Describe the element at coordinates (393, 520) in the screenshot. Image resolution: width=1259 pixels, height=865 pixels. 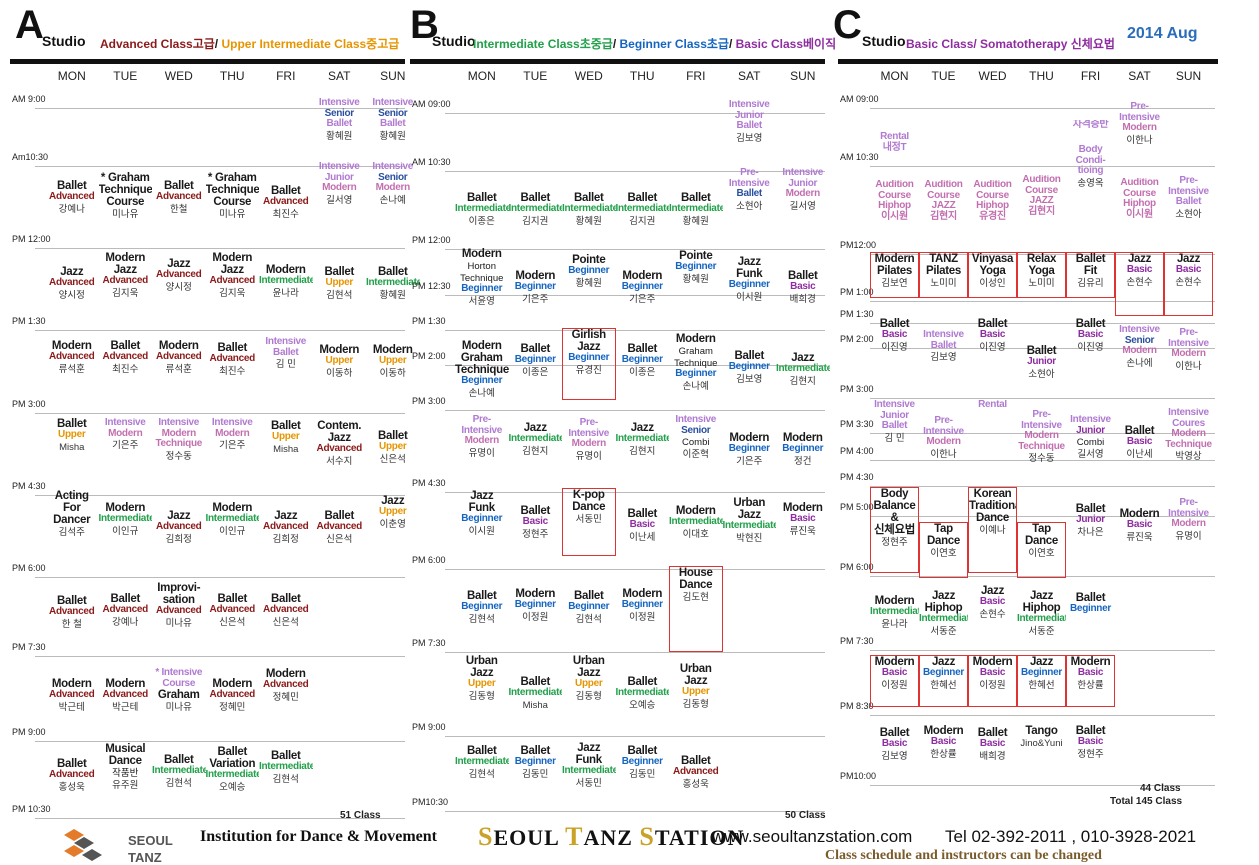
I see `class-cell: Jazz Upper 이춘영` at that location.